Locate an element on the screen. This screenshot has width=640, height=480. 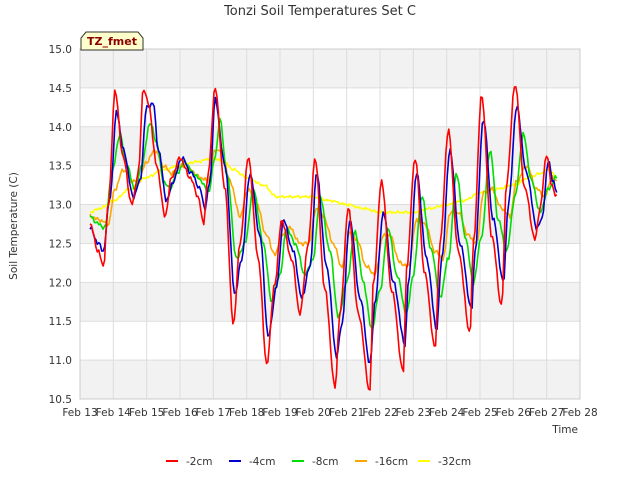
y-tick-label: 12.0 is located at coordinates (60, 283).